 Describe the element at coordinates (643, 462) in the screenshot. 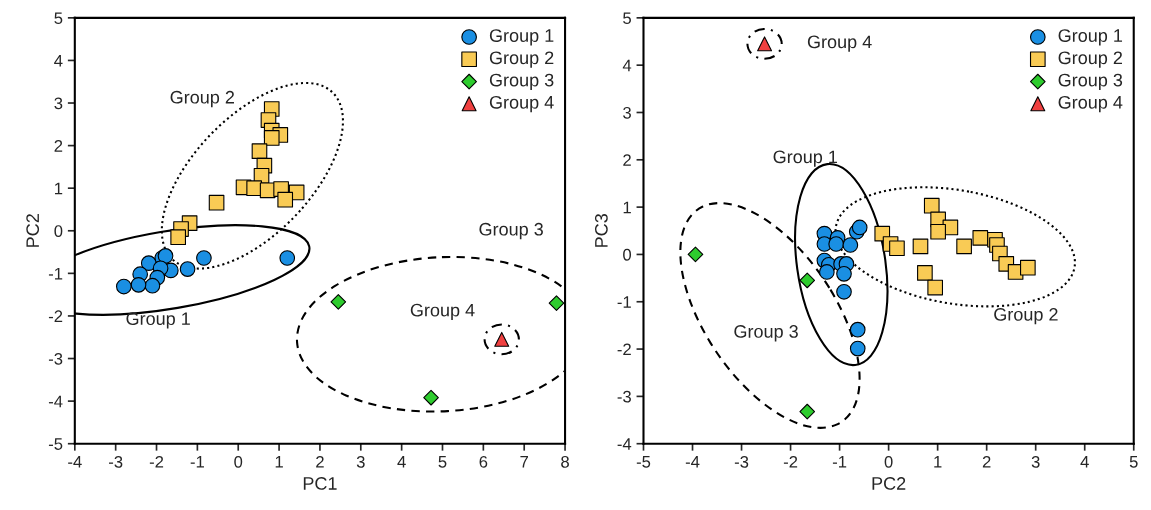

I see `x-tick-label: -5` at that location.